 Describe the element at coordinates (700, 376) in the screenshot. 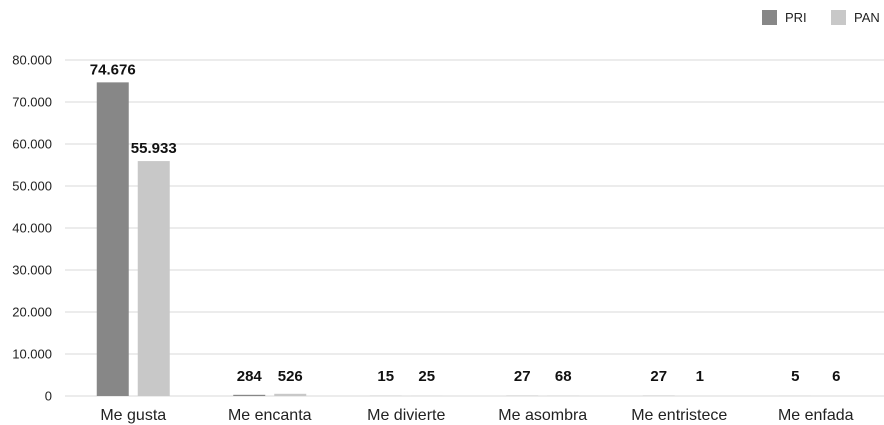

I see `data-label: 1` at that location.